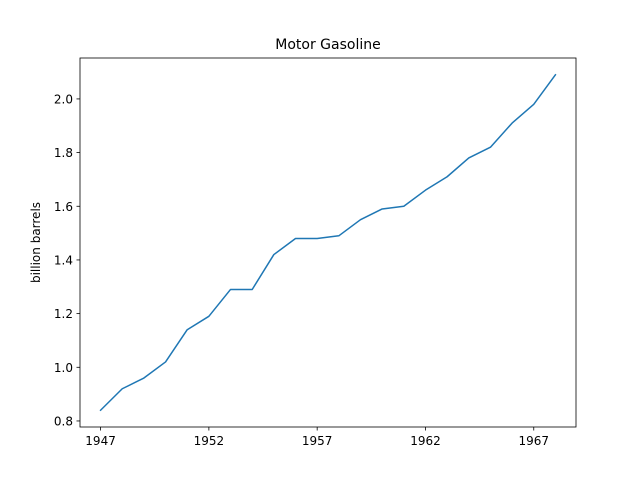 The image size is (640, 480). I want to click on y-tick-label: 1.2, so click(63, 314).